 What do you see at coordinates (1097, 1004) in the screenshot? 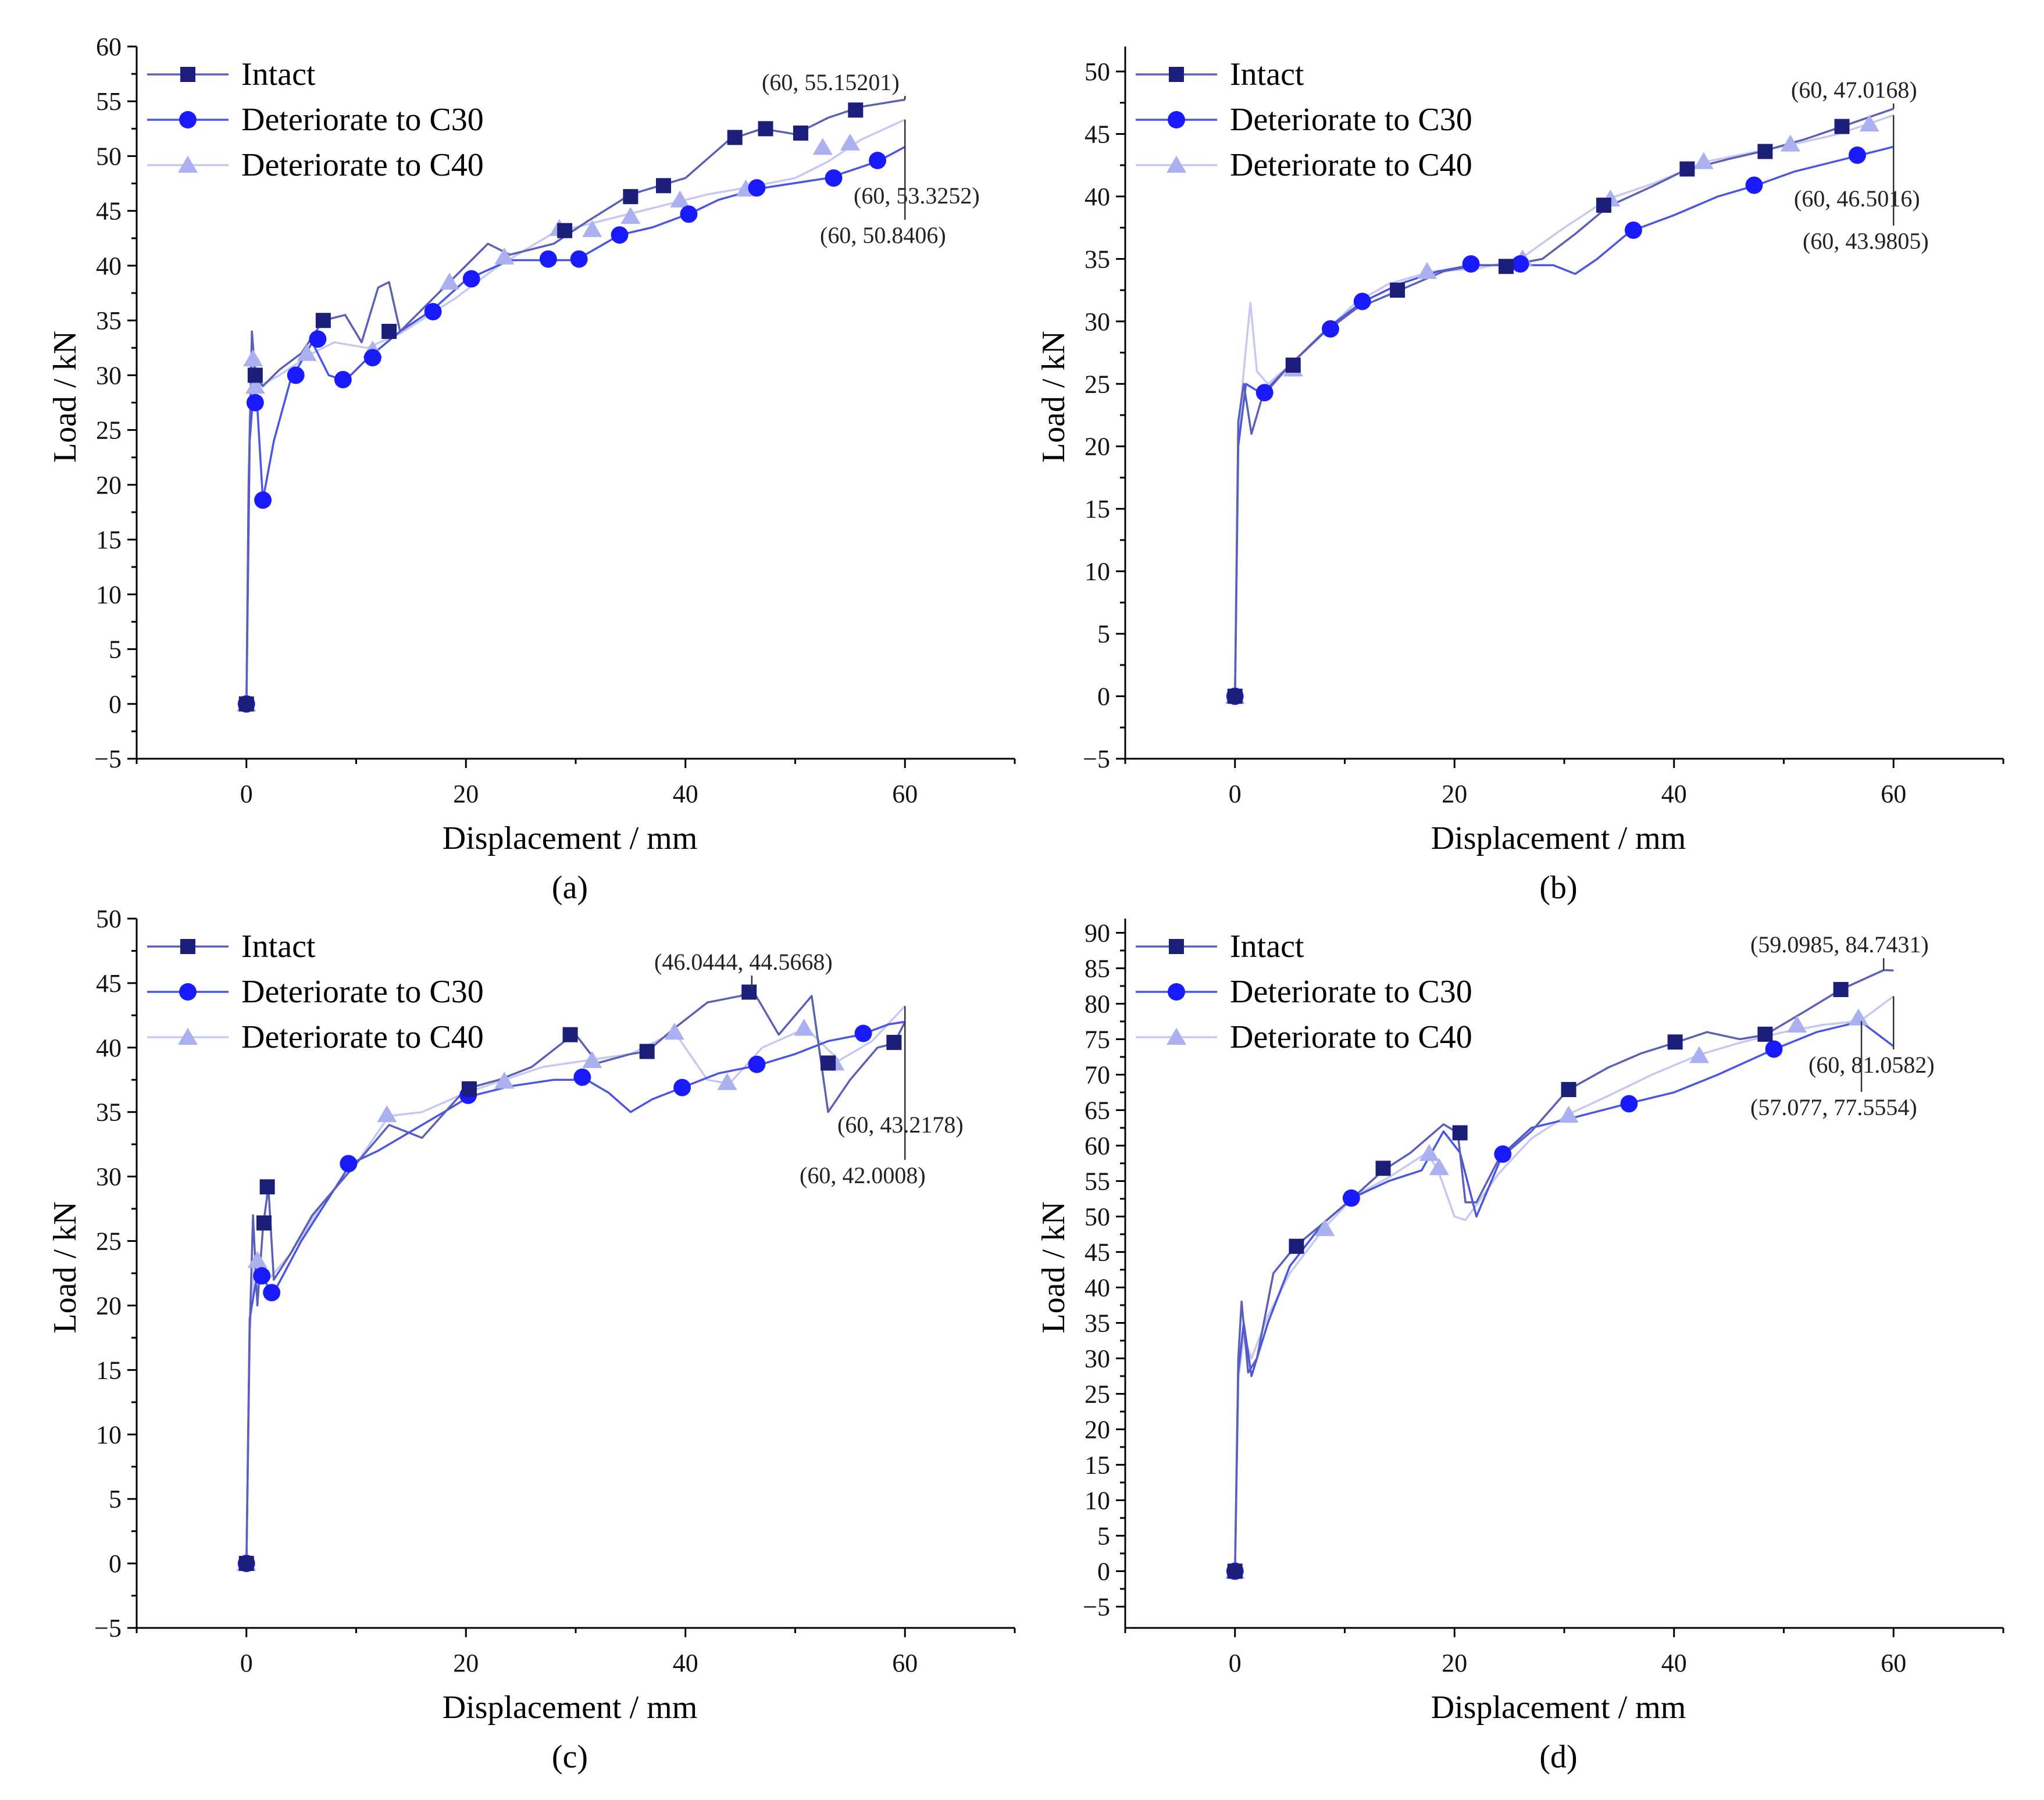
I see `y-tick-label: 80` at bounding box center [1097, 1004].